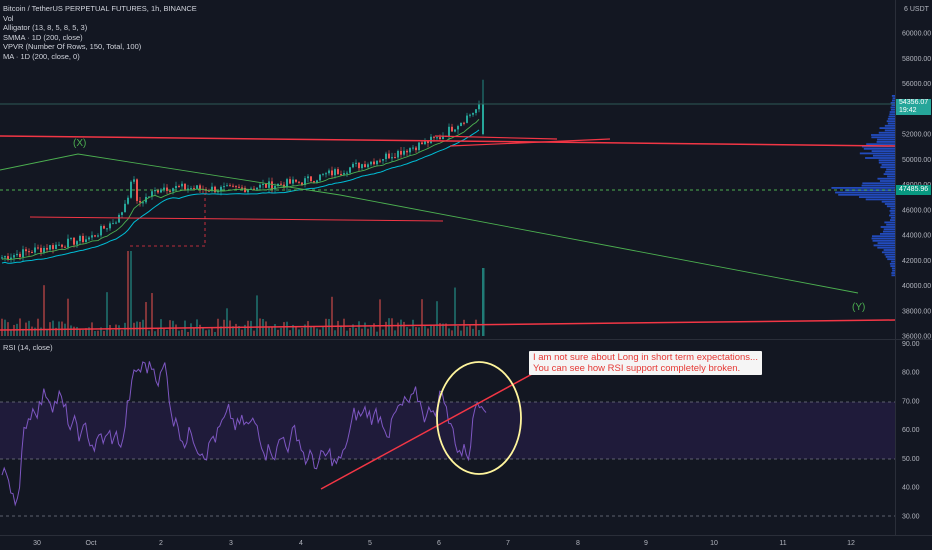 This screenshot has width=932, height=550. I want to click on legend-vpvr: VPVR (Number Of Rows, 150, Total, 100), so click(72, 47).